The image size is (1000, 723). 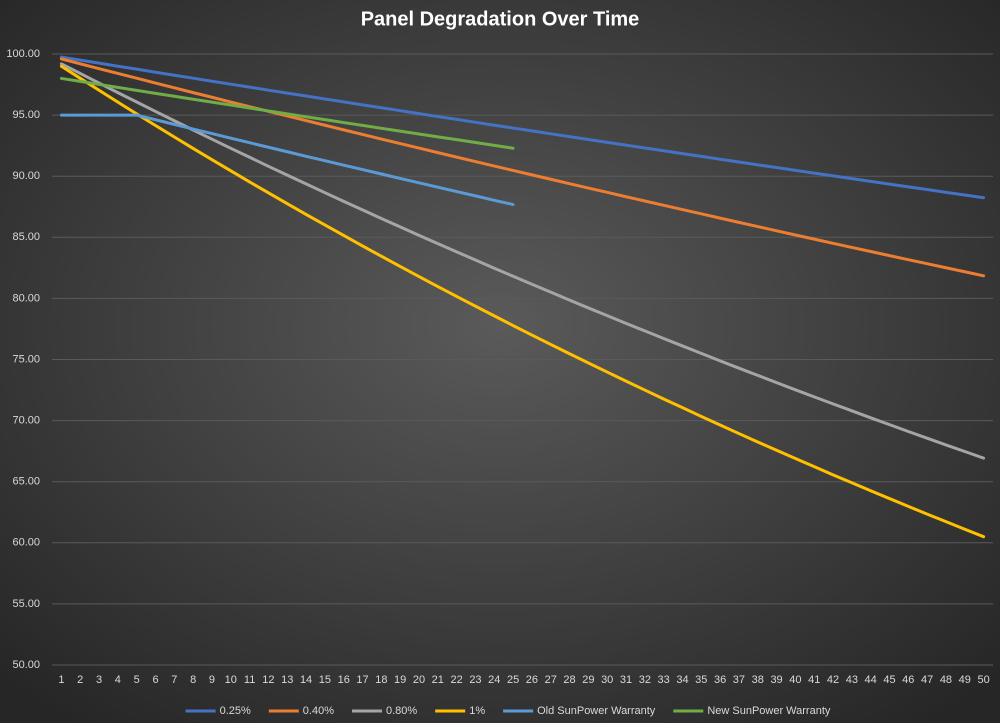 I want to click on legend-label: New SunPower Warranty, so click(x=769, y=711).